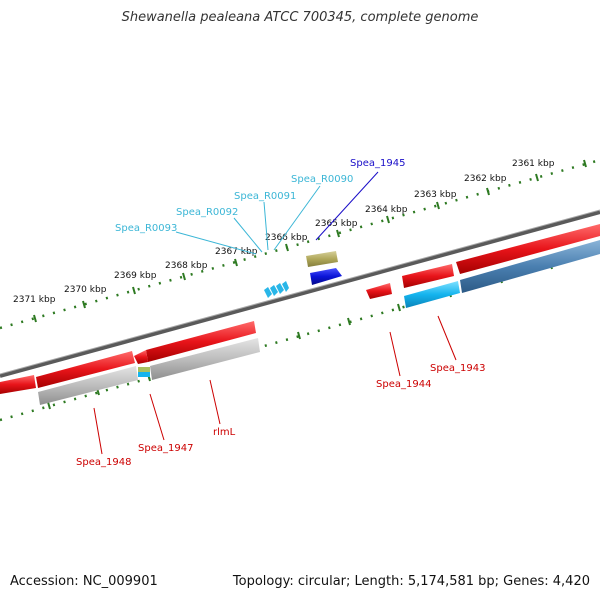  I want to click on scale-label-2366: 2366 kbp, so click(286, 238).